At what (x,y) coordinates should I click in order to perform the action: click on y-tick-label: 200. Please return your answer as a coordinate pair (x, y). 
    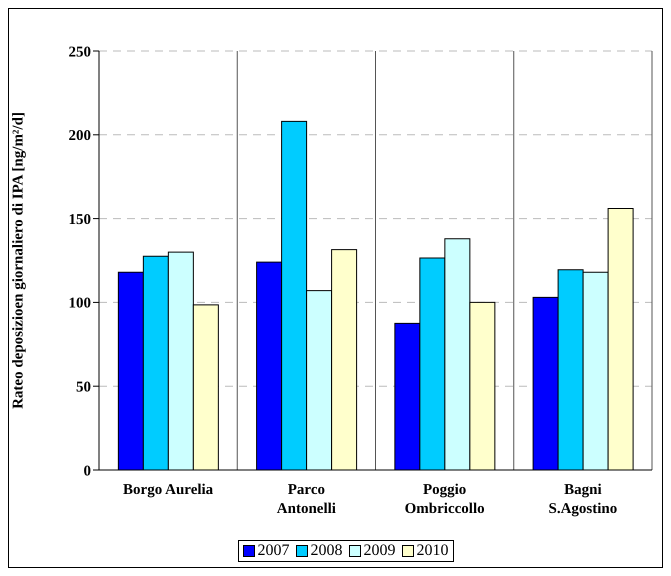
    Looking at the image, I should click on (79, 136).